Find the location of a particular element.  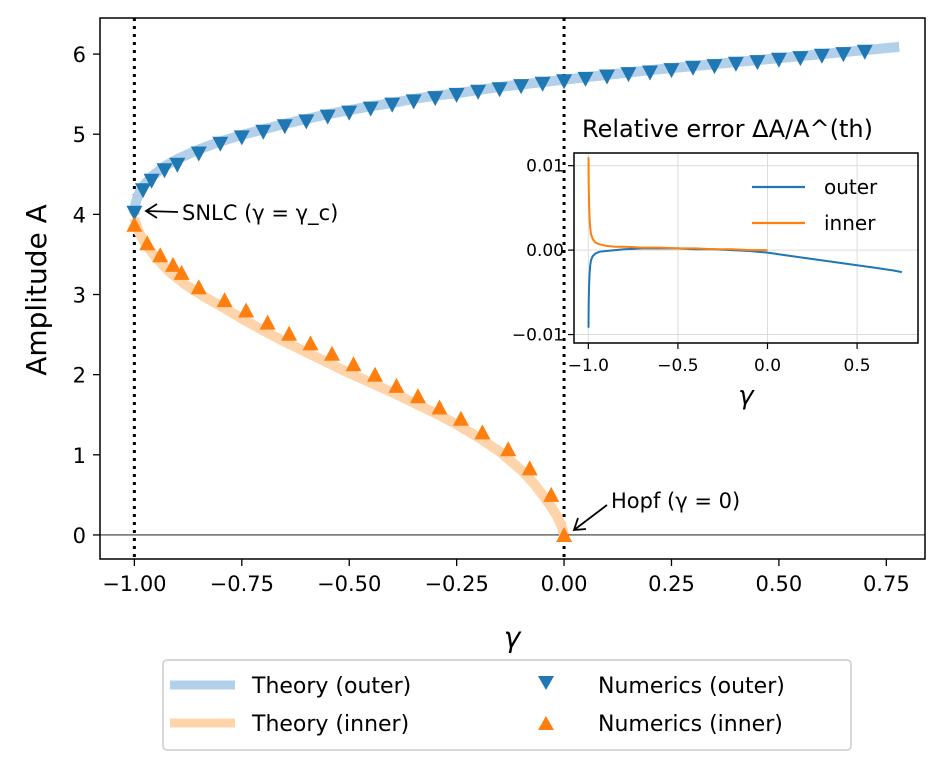

inset-legend-label-outer: outer is located at coordinates (851, 187).